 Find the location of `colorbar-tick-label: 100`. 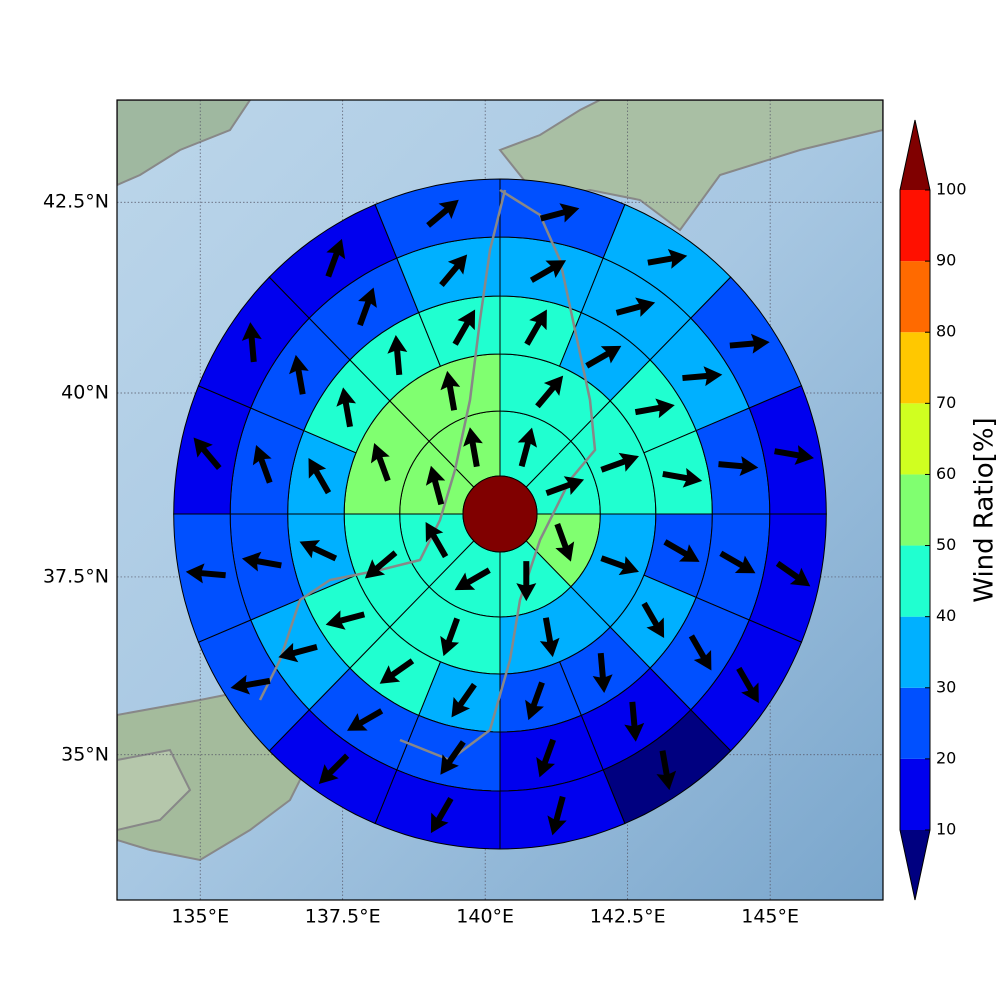

colorbar-tick-label: 100 is located at coordinates (951, 189).